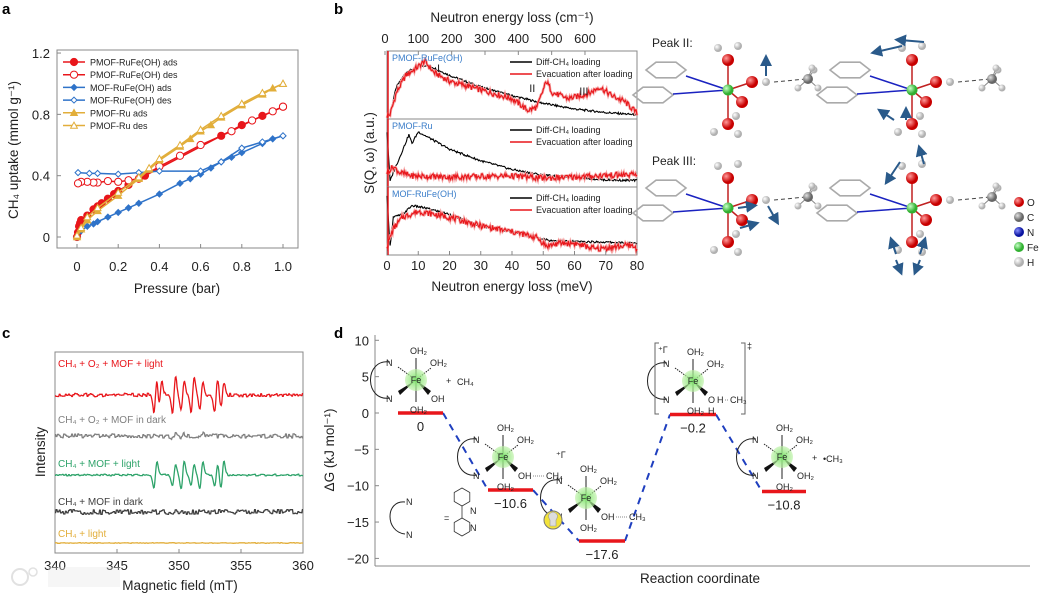  Describe the element at coordinates (303, 565) in the screenshot. I see `x-tick-label: 360` at that location.